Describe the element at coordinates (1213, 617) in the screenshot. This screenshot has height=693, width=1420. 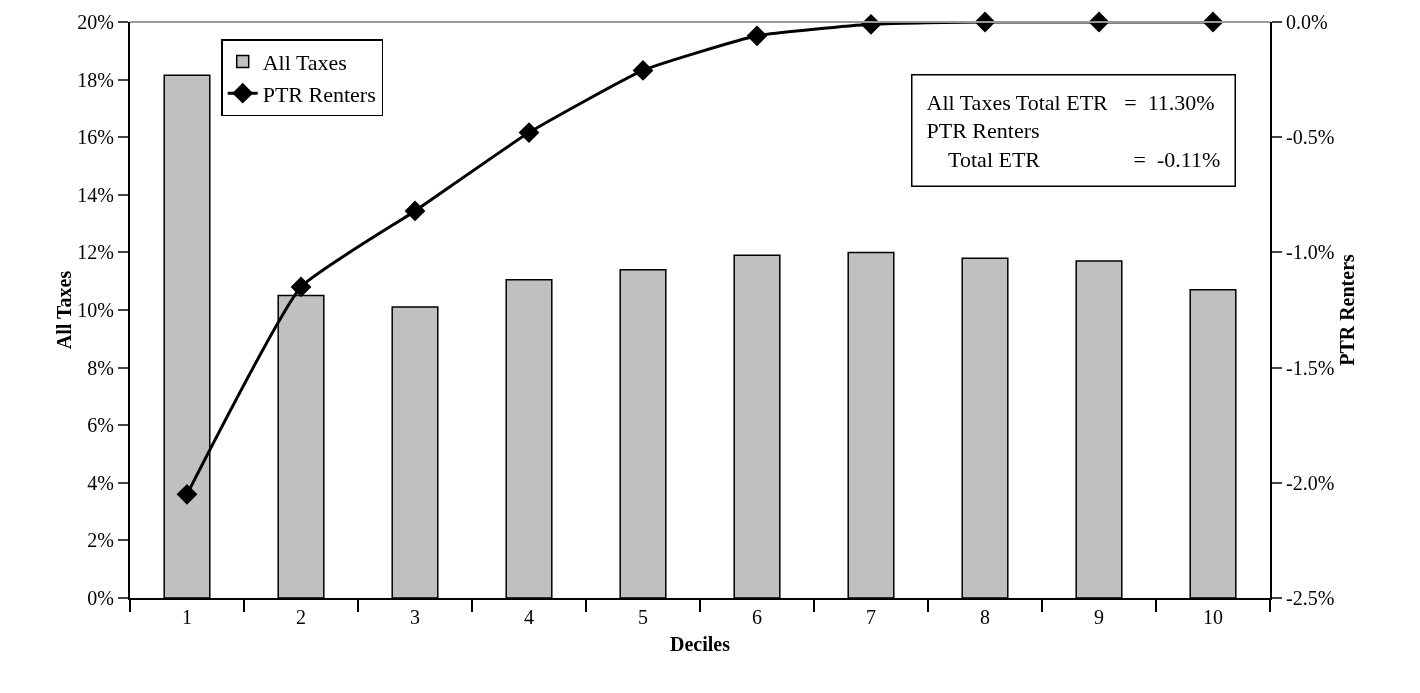
I see `x-tick-label: 10` at that location.